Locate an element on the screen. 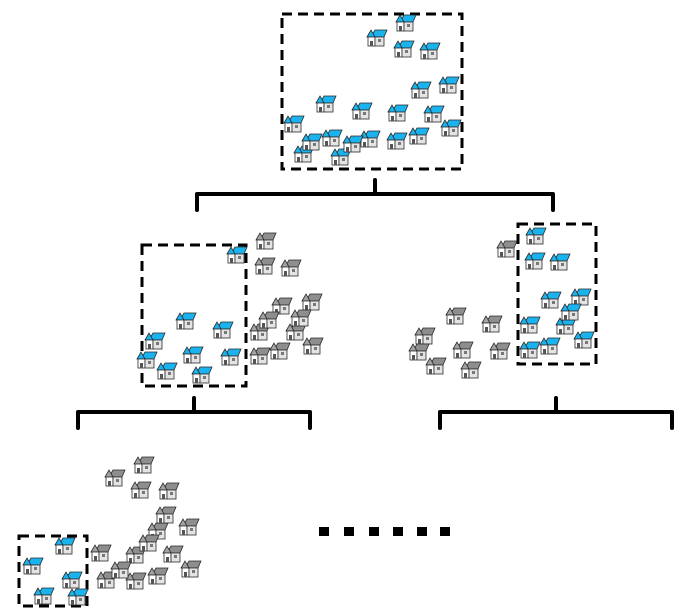 The image size is (695, 616). level-3-left-group is located at coordinates (110, 531).